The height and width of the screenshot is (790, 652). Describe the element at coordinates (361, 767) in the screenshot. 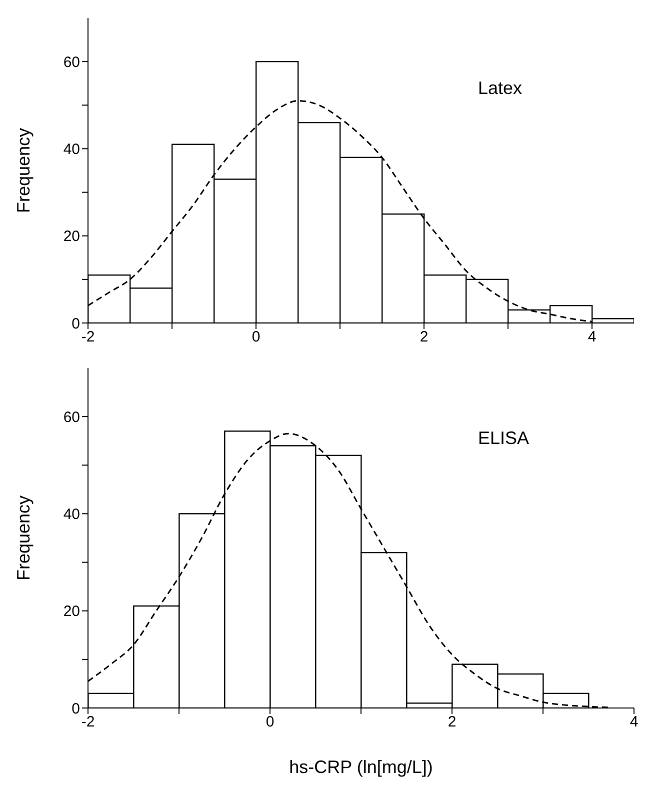

I see `x-axis-title: hs-CRP (ln[mg/L])` at that location.